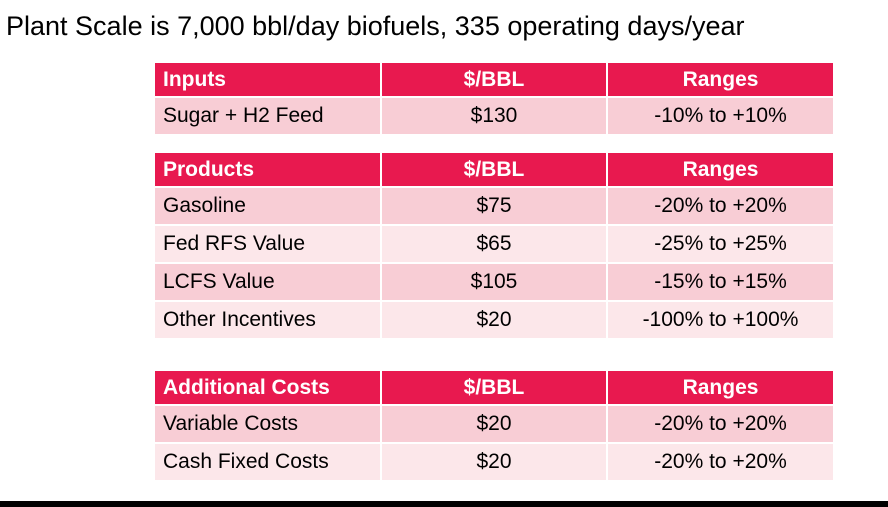  I want to click on table-header-row: Additional Costs $/BBL Ranges, so click(494, 388).